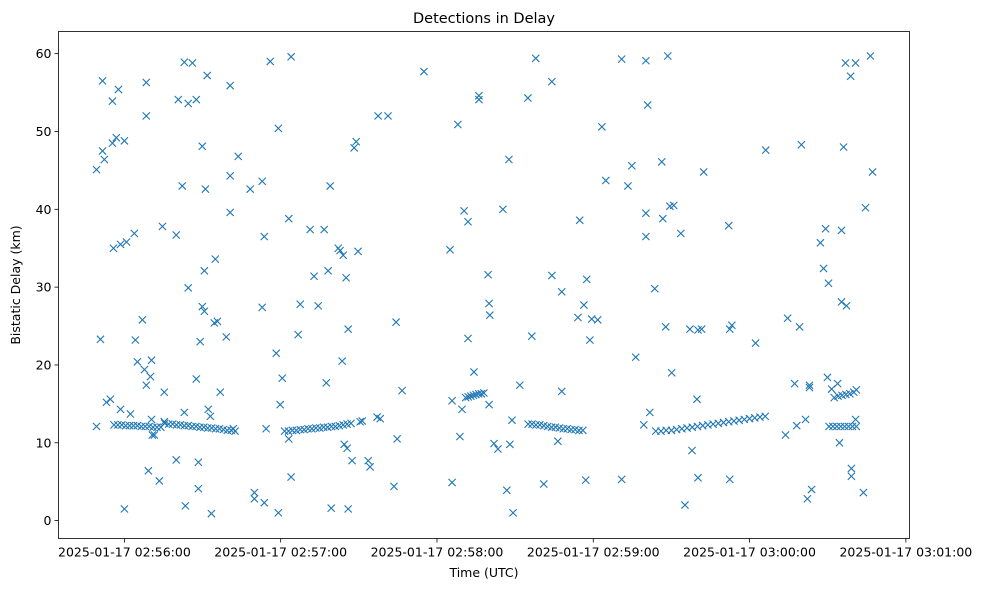 The width and height of the screenshot is (989, 594). I want to click on x-tick-label: 2025-01-17 02:58:00, so click(437, 552).